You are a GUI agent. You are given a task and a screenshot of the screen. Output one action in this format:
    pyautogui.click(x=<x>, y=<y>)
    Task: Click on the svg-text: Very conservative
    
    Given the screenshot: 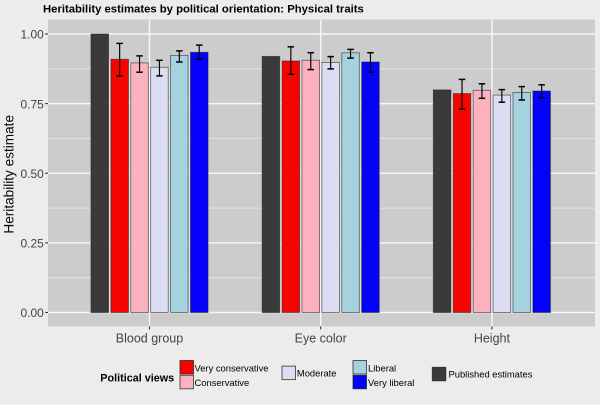 What is the action you would take?
    pyautogui.click(x=232, y=367)
    